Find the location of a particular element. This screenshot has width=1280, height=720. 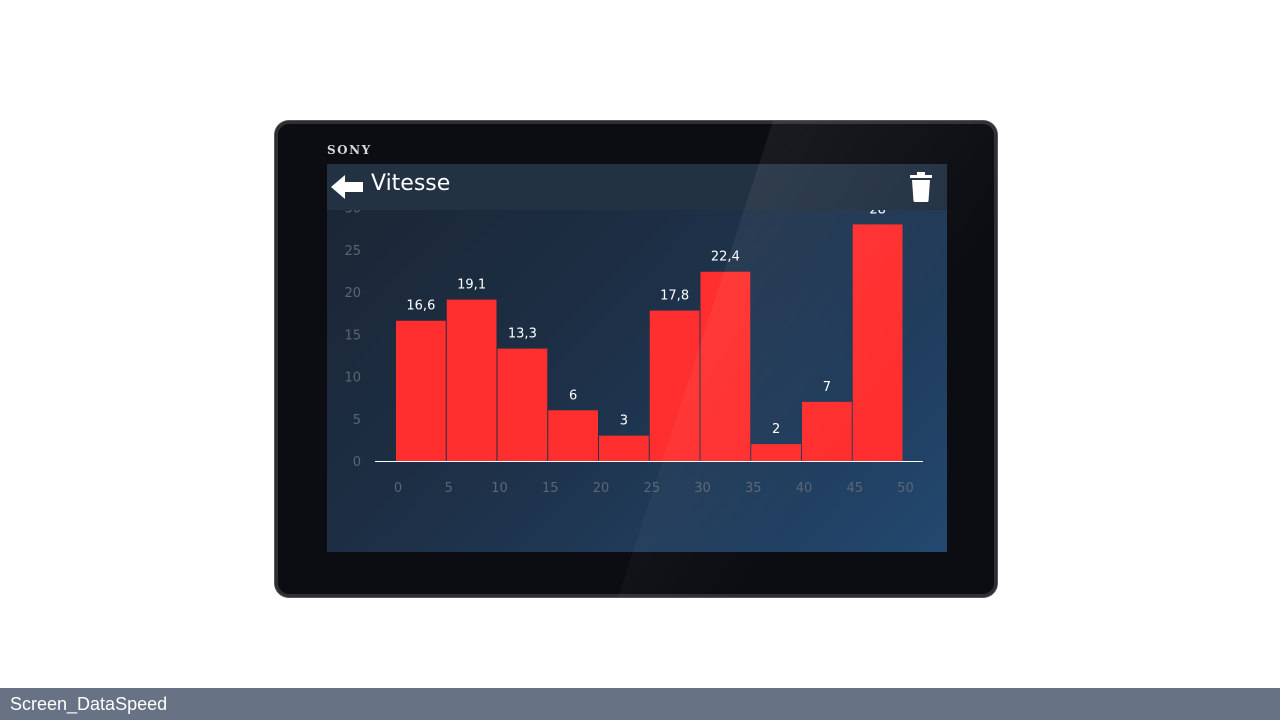

y-tick-label: 30 is located at coordinates (352, 213).